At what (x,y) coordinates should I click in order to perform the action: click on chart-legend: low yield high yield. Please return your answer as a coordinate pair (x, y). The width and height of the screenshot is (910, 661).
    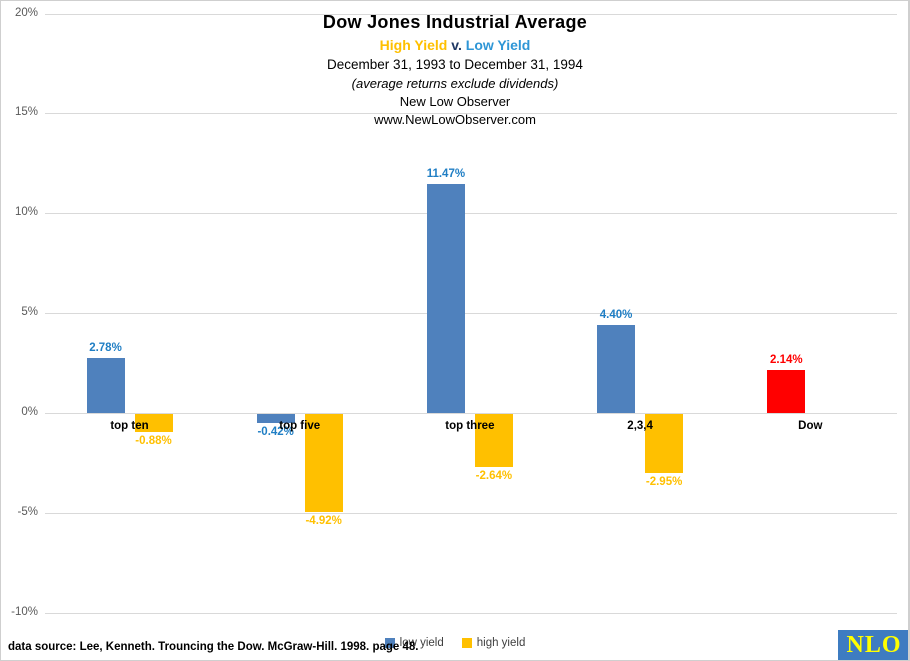
    Looking at the image, I should click on (455, 643).